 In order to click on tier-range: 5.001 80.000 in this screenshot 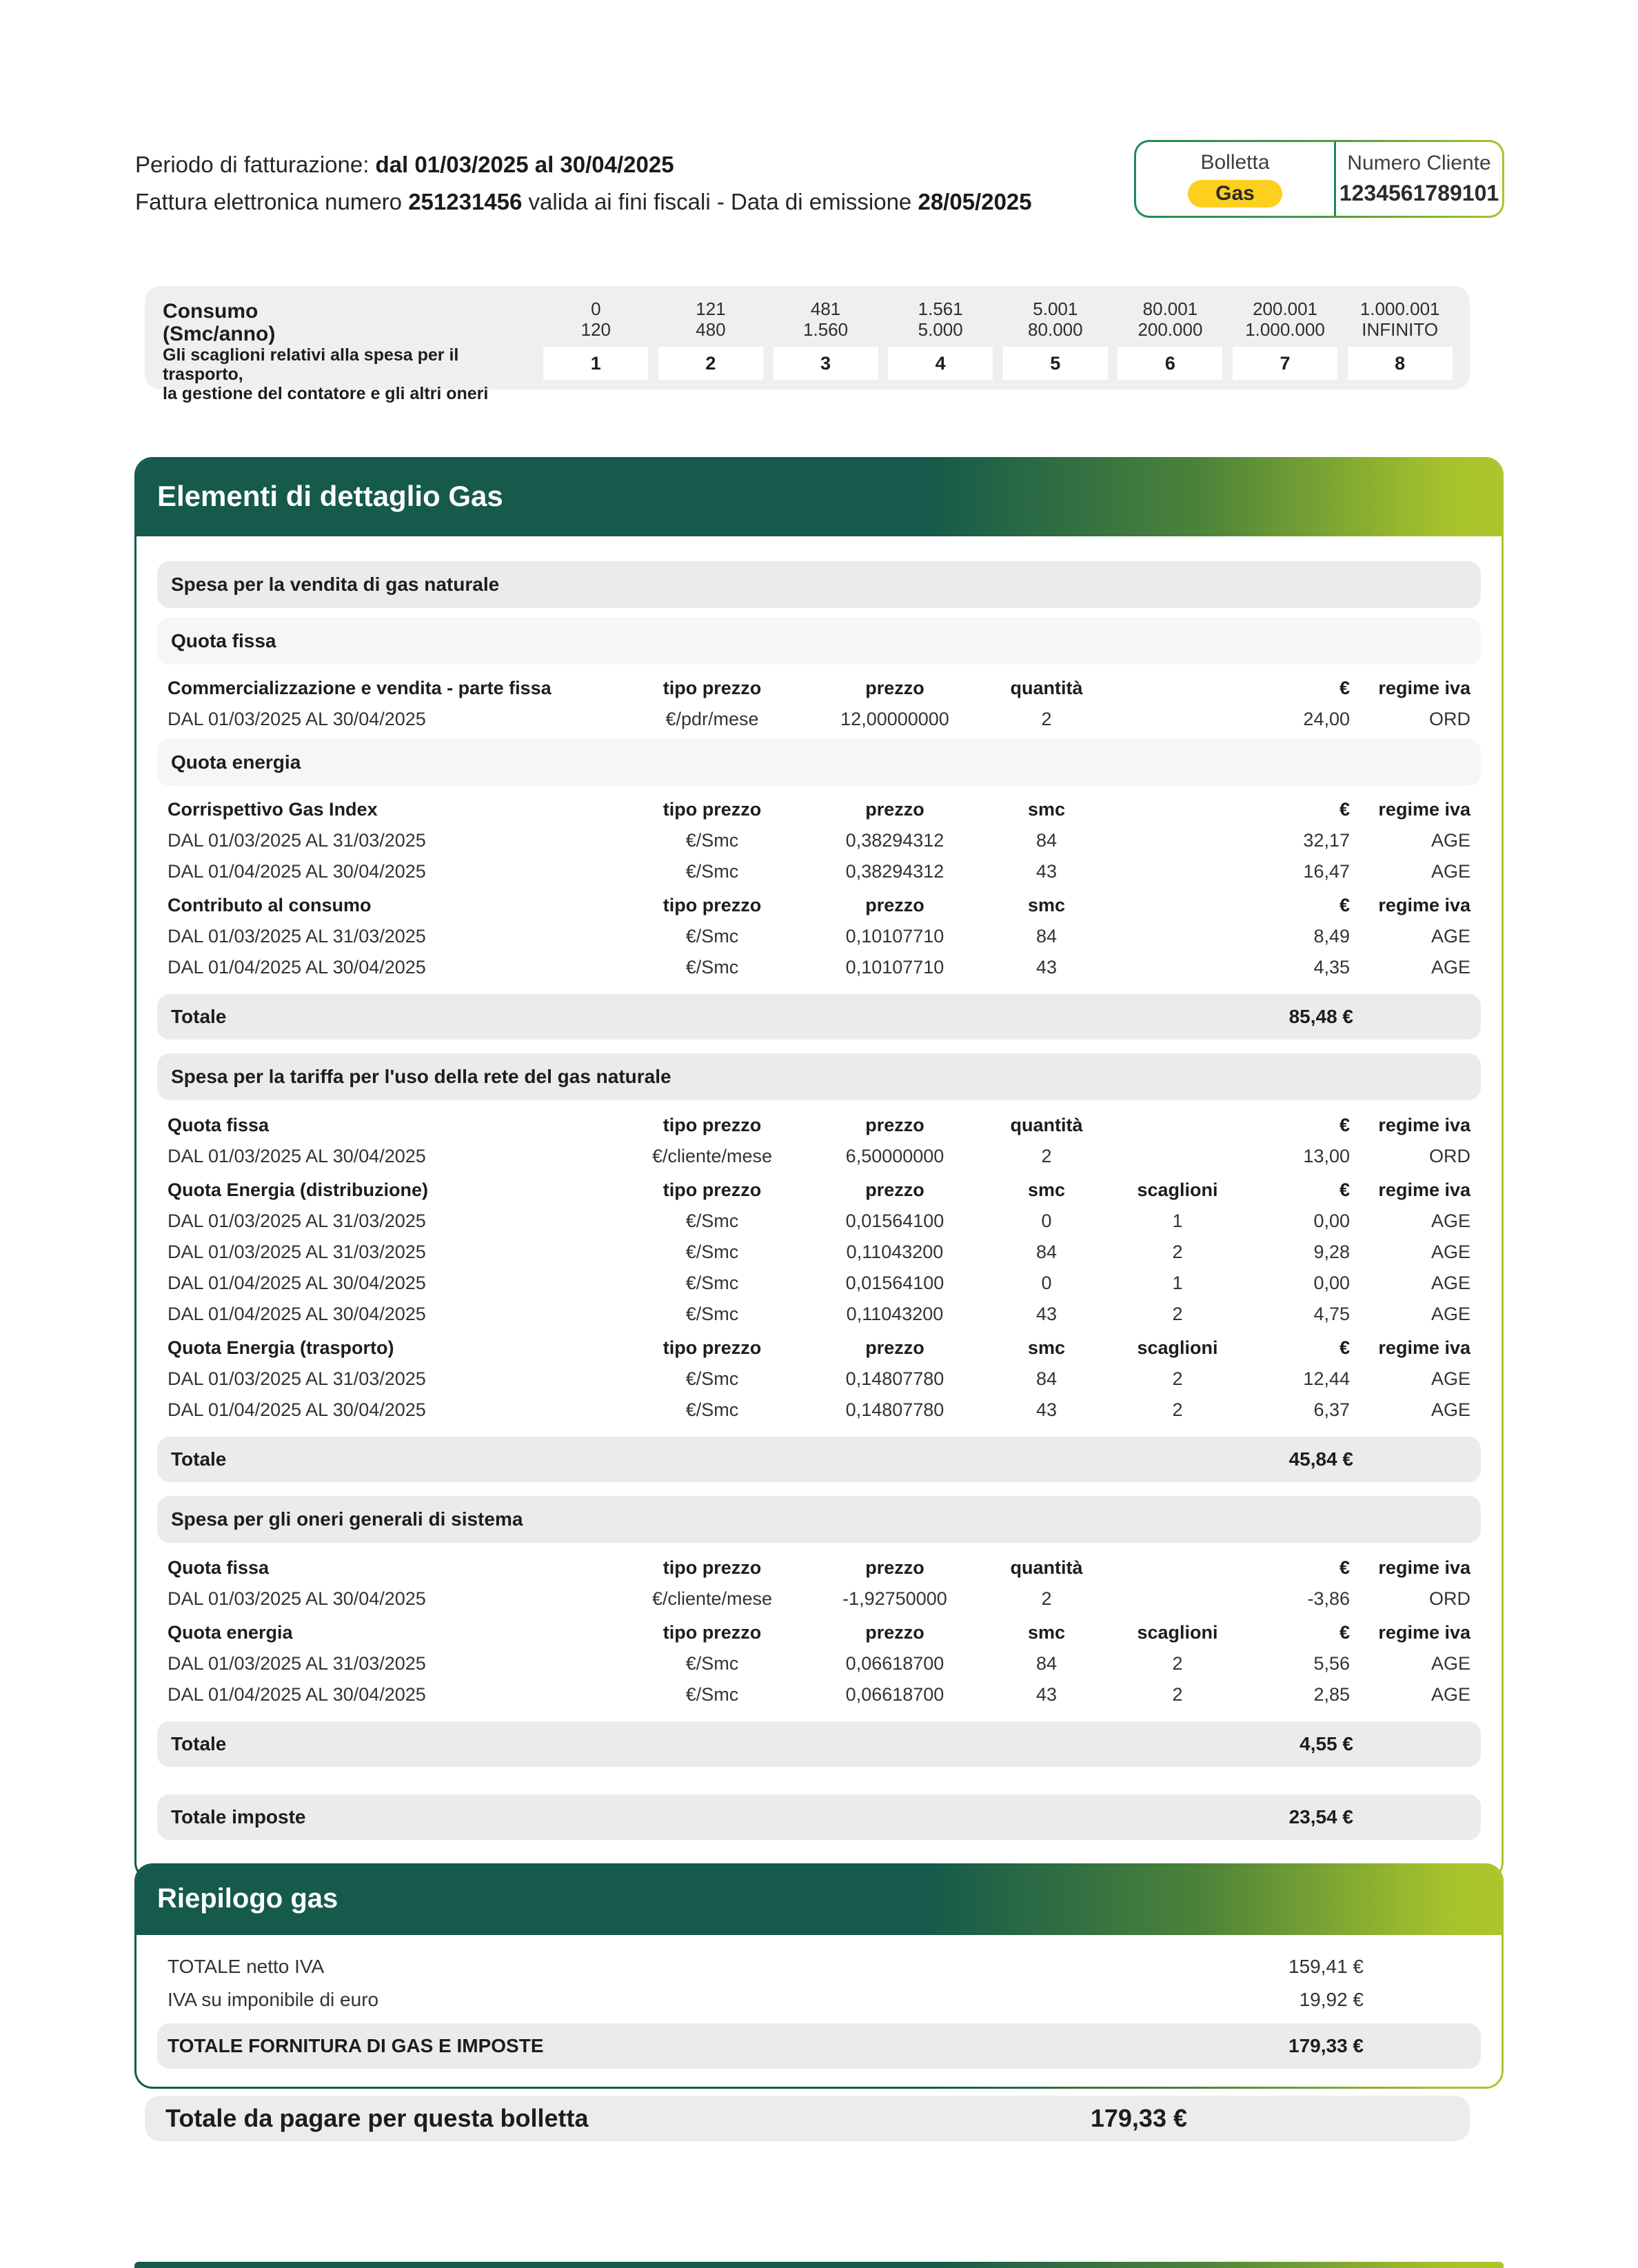, I will do `click(1055, 318)`.